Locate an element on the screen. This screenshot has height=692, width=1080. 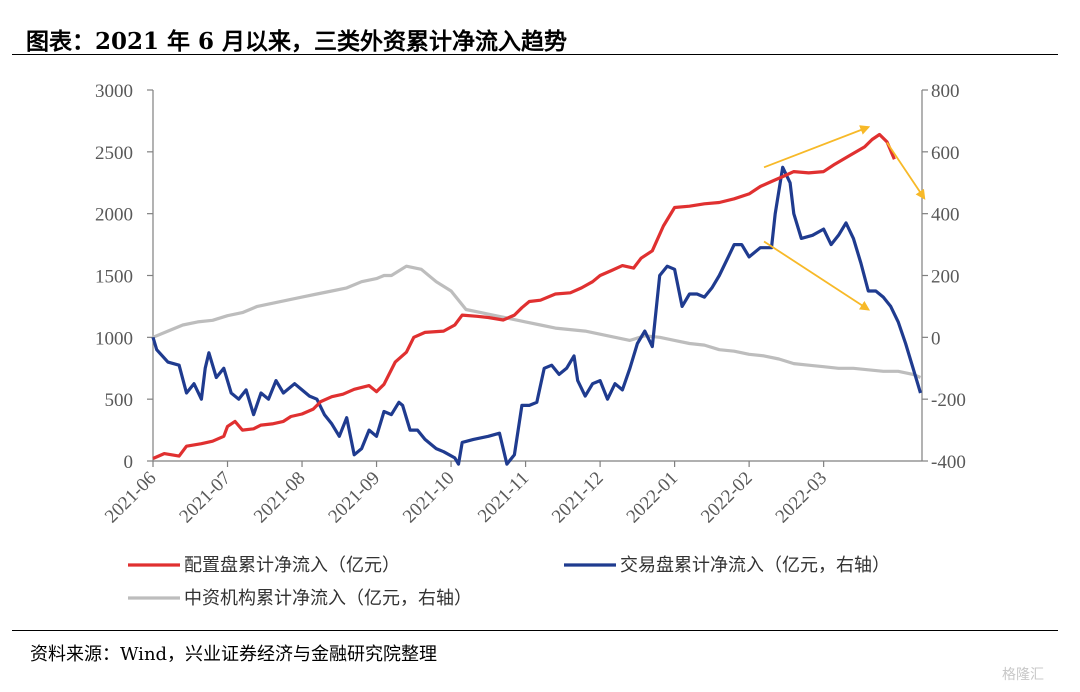
legend-label: 配置盘累计净流入（亿元） is located at coordinates (292, 565).